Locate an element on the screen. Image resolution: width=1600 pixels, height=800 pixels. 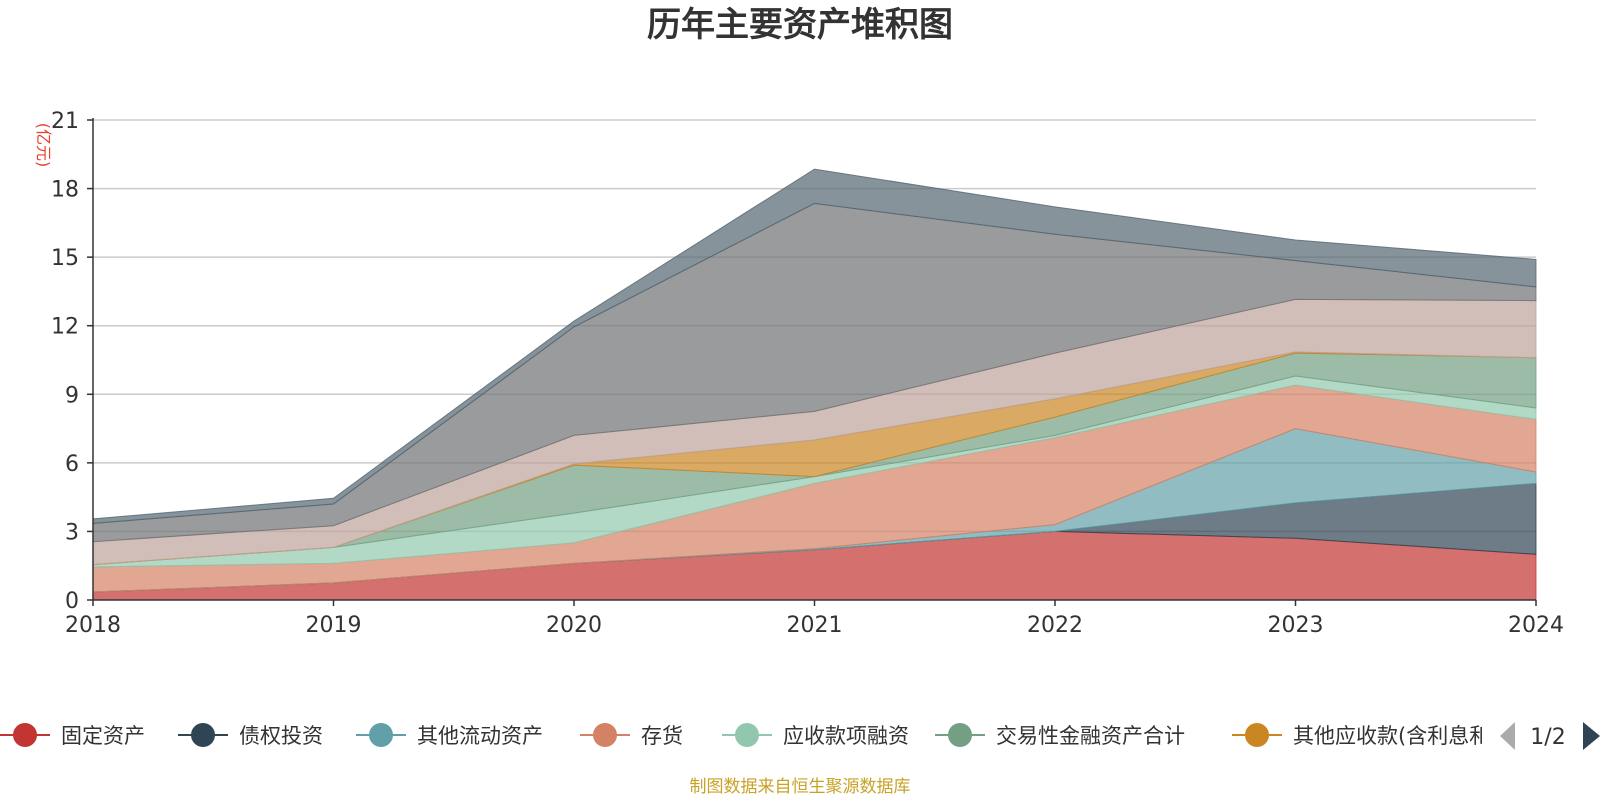
legend-label: 应收款项融资 is located at coordinates (846, 736).